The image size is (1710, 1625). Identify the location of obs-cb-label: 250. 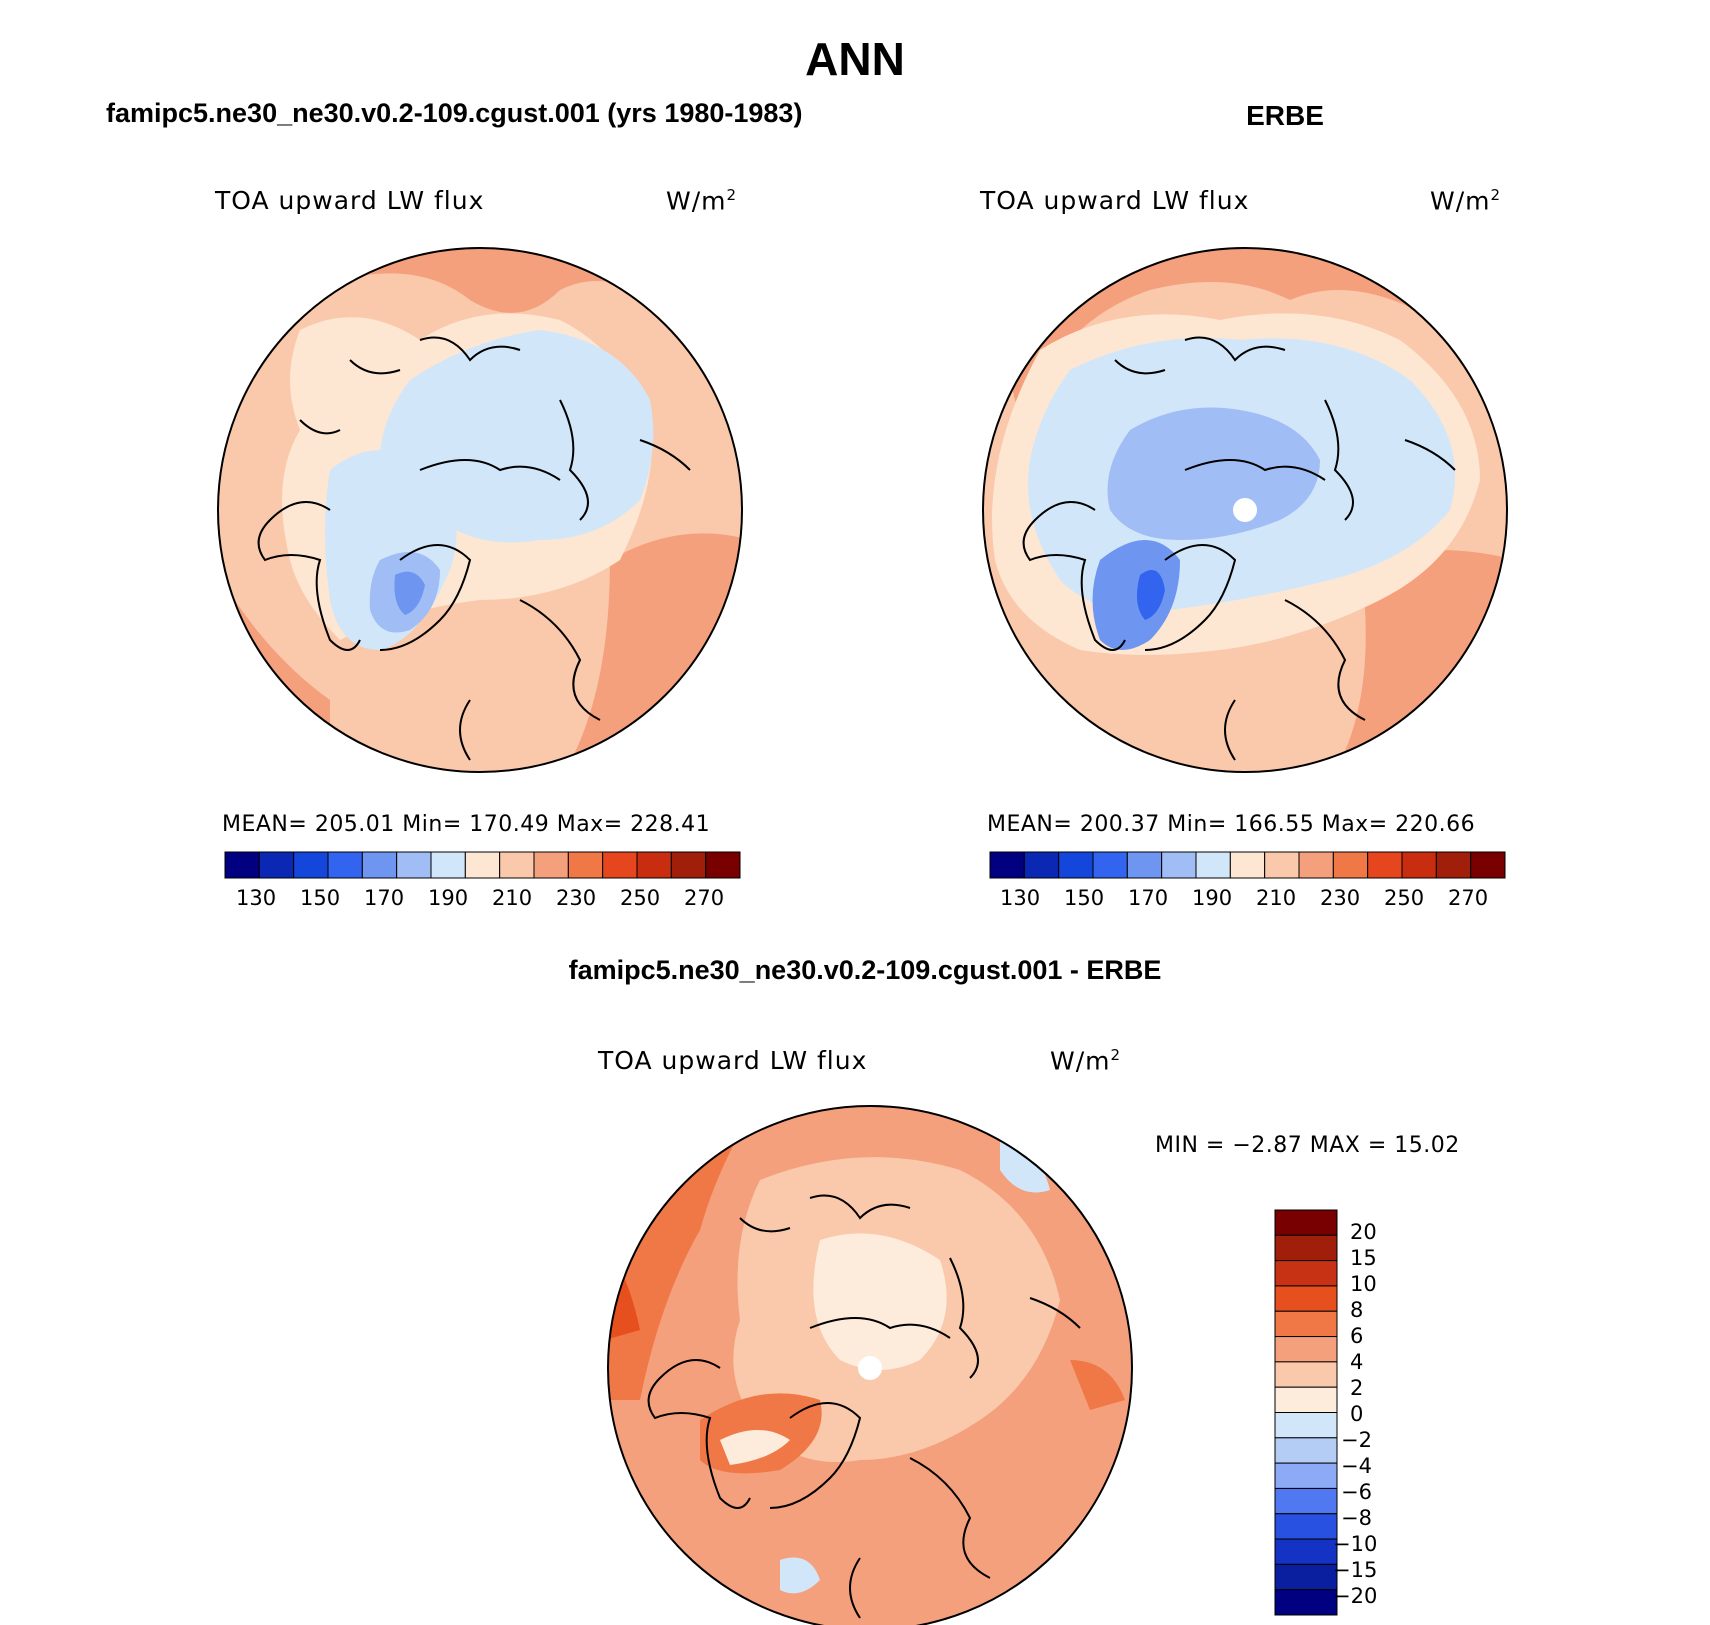
(1404, 898).